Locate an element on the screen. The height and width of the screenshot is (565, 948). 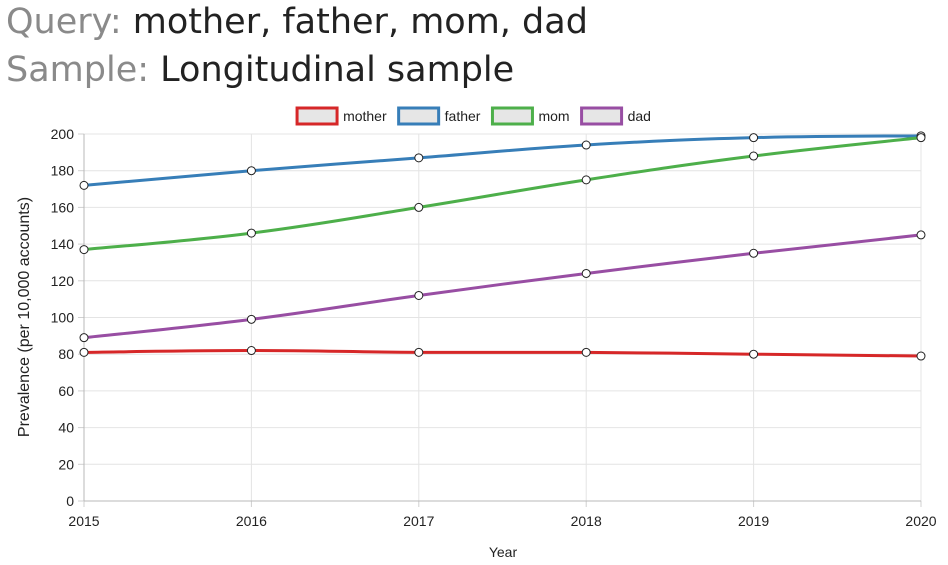
legend-label-father: father is located at coordinates (463, 116).